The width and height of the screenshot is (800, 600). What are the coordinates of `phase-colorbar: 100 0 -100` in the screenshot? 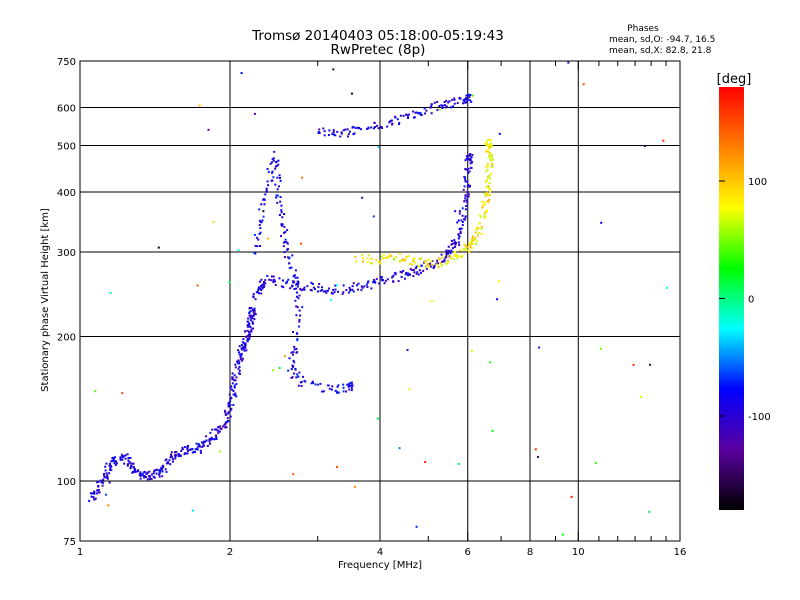 It's located at (745, 298).